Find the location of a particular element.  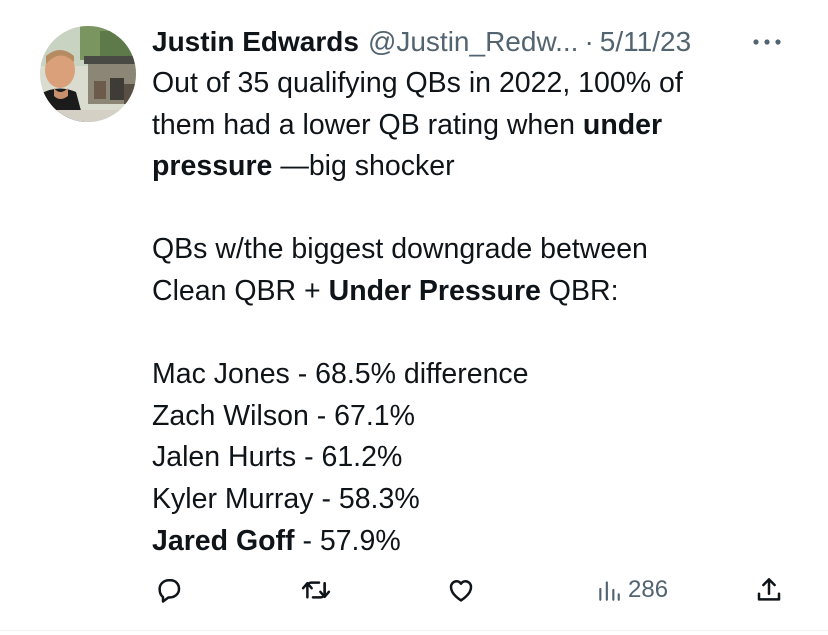

list-item: Mac Jones - 68.5% difference is located at coordinates (477, 375).